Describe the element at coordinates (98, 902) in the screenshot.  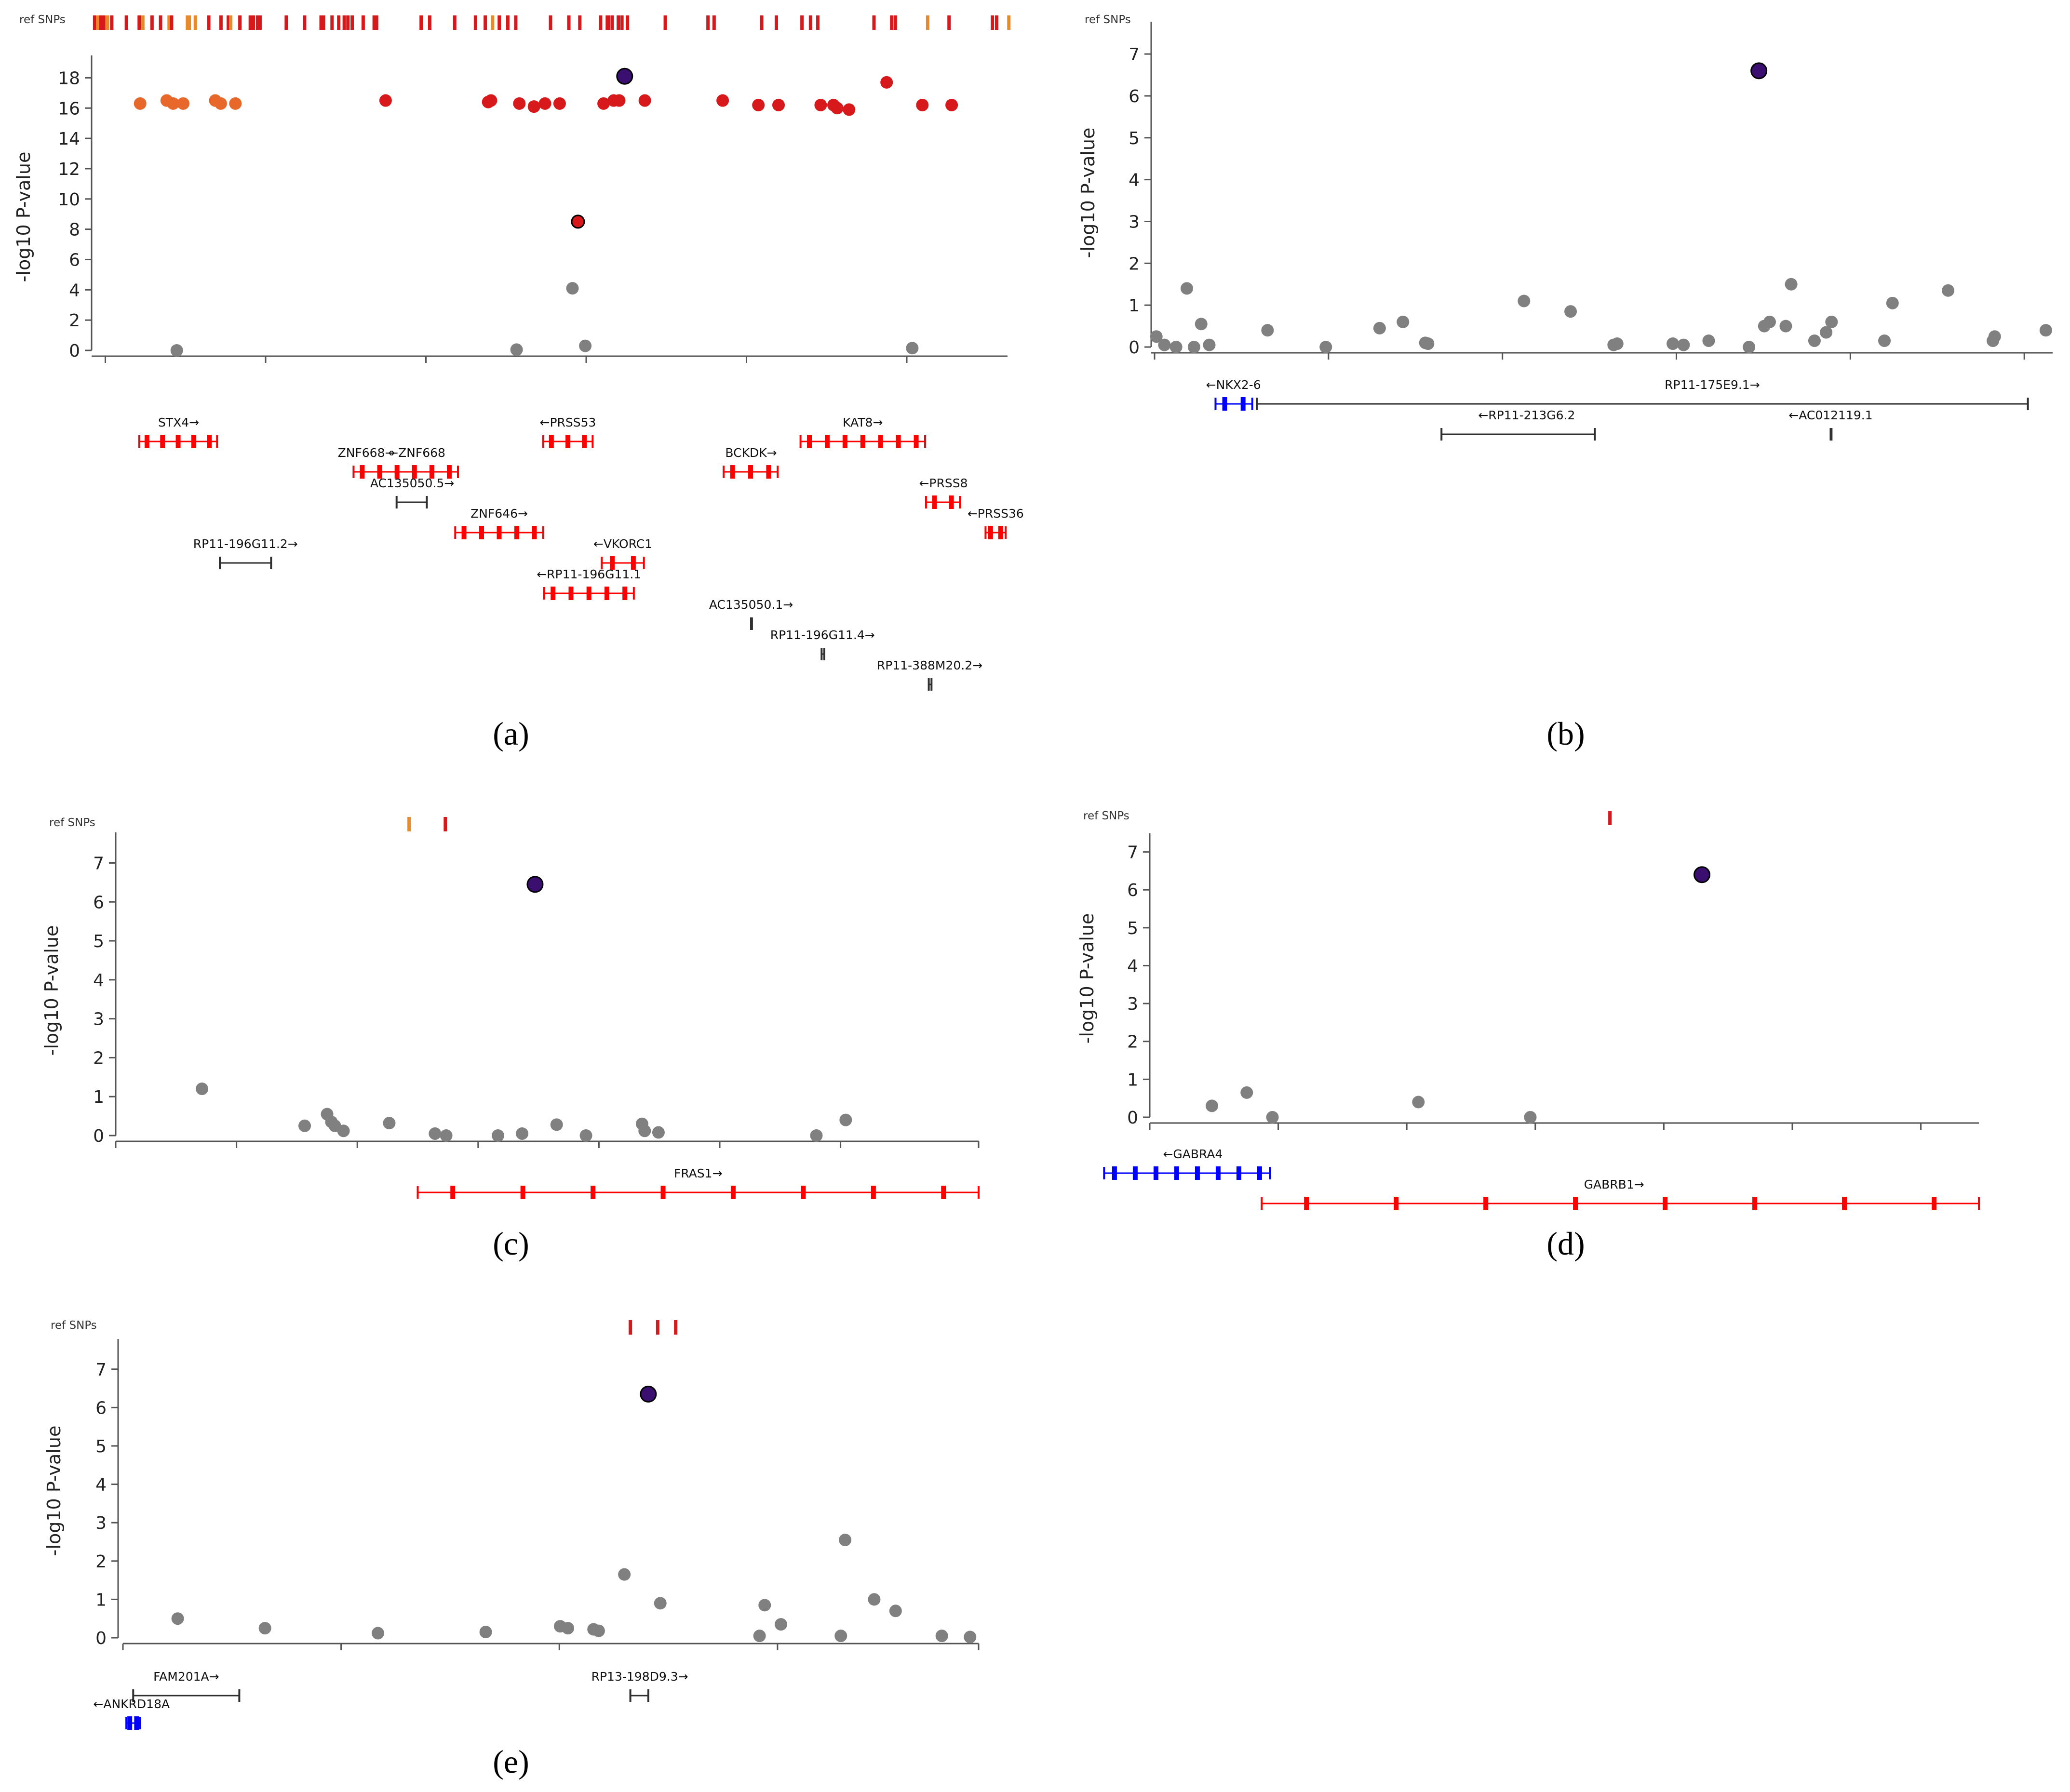
I see `y-tick-label: 6` at that location.